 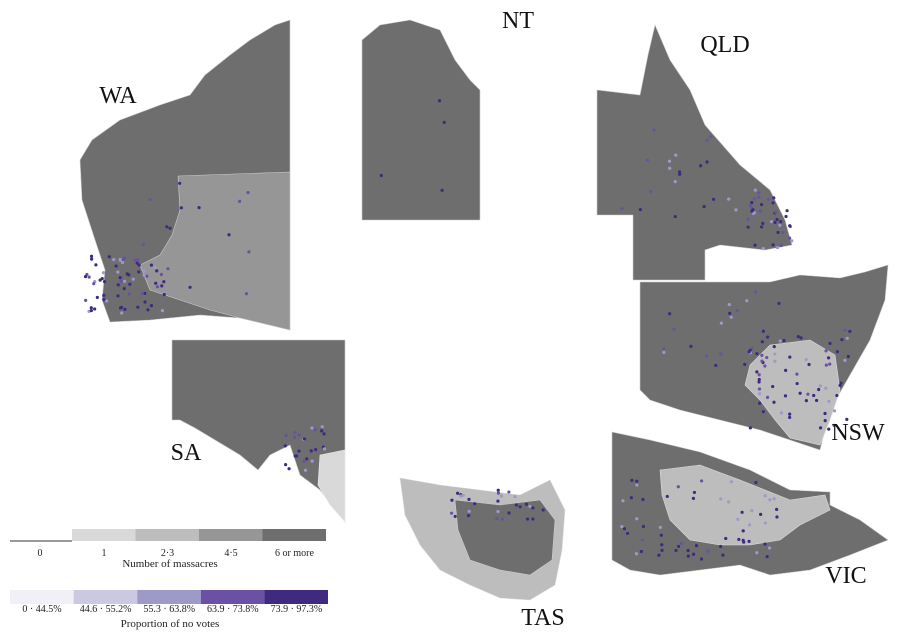 I want to click on sa-region, so click(x=331, y=486).